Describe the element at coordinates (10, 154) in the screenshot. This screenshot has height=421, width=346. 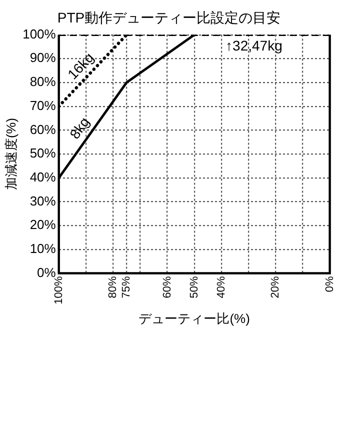
I see `y-axis-title: 加減速度(%)` at that location.